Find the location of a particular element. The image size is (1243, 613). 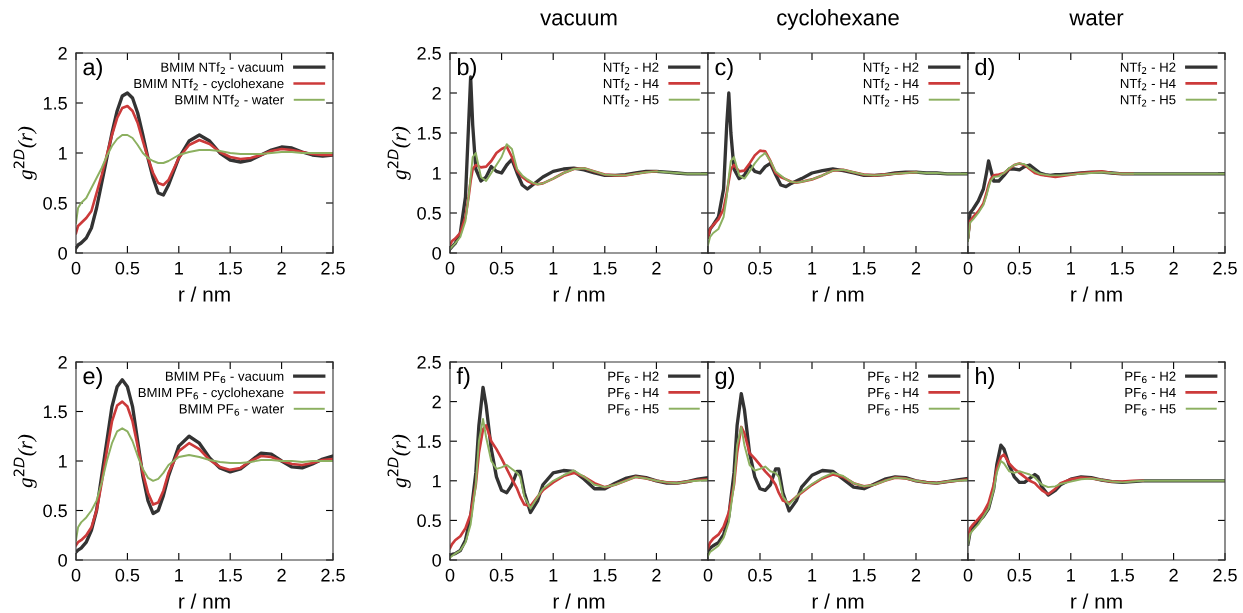

annotation: g) is located at coordinates (725, 377).